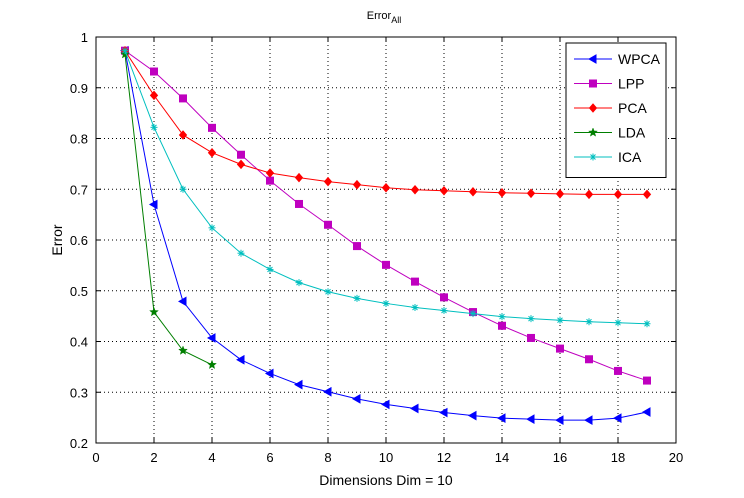  I want to click on chart-title-subscript: All, so click(396, 20).